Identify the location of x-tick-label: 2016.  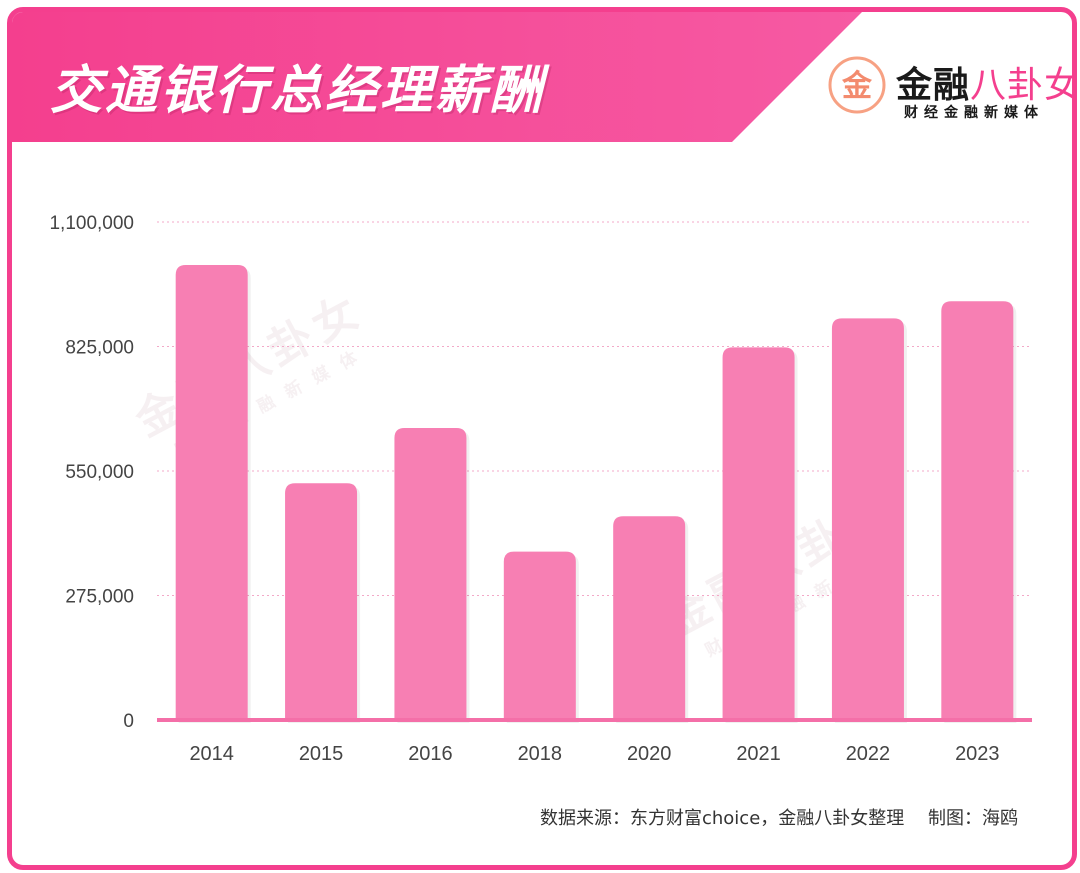
(430, 754).